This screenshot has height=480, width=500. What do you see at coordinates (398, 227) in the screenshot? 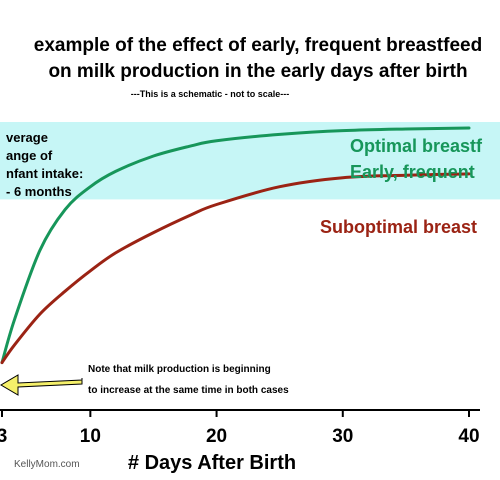
I see `suboptimal-label: Suboptimal breast` at bounding box center [398, 227].